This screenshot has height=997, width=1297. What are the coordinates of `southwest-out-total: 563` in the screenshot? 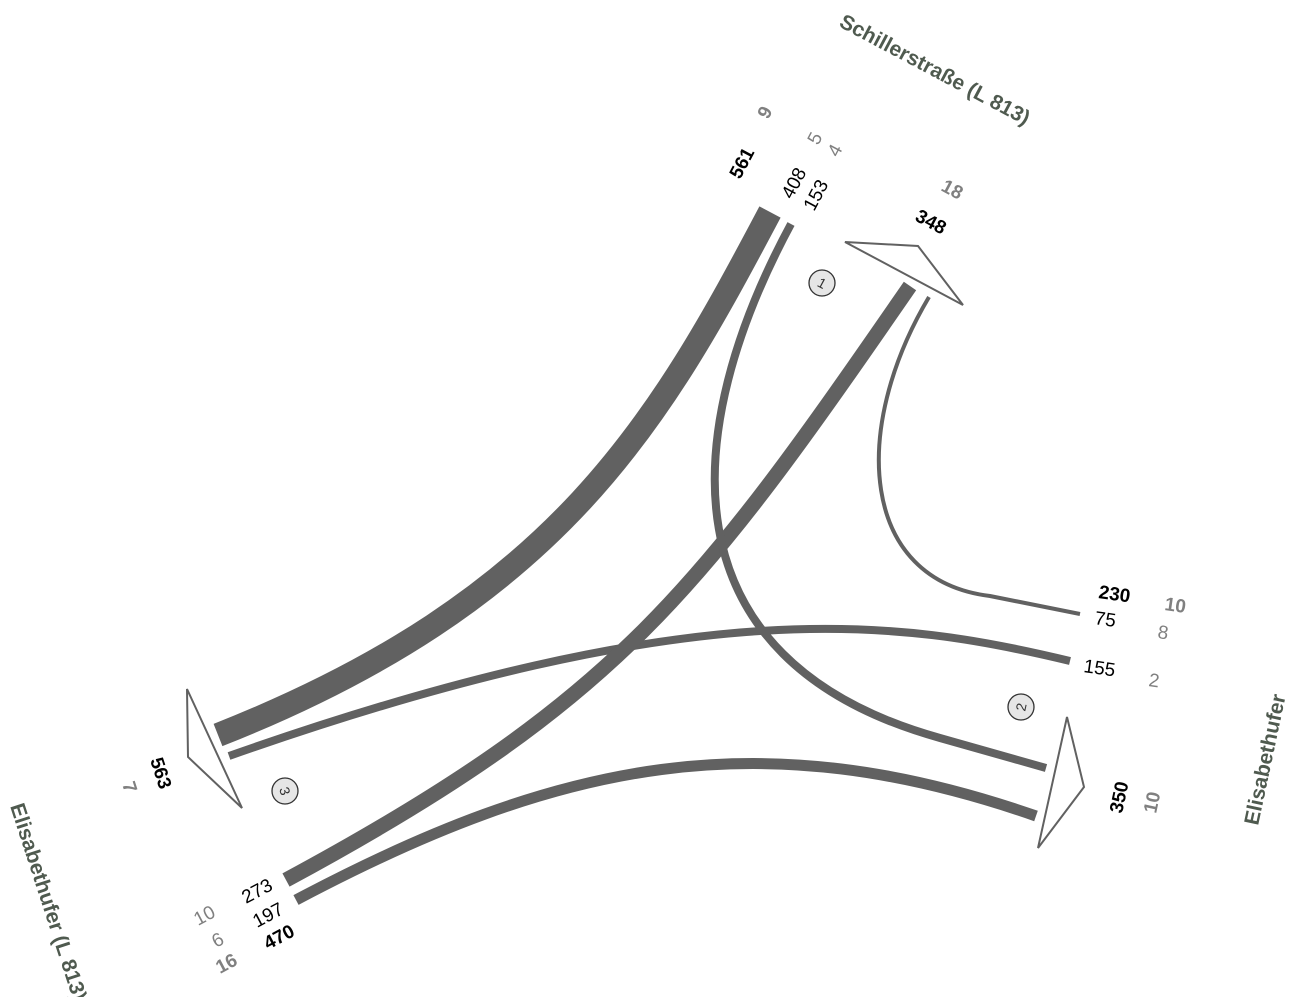 It's located at (160, 773).